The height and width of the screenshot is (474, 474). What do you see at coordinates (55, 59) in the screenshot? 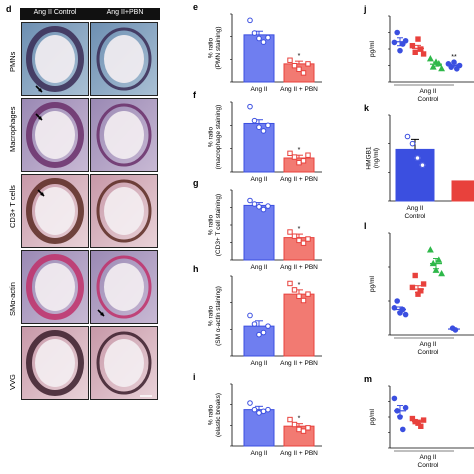
I see `micrograph-pmns-control` at bounding box center [55, 59].